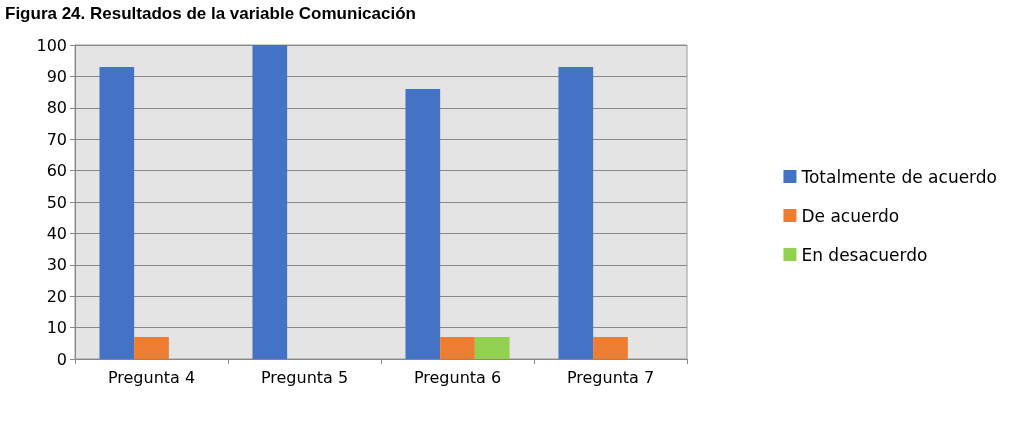 This screenshot has width=1017, height=431. Describe the element at coordinates (898, 176) in the screenshot. I see `legend-label: Totalmente de acuerdo` at that location.